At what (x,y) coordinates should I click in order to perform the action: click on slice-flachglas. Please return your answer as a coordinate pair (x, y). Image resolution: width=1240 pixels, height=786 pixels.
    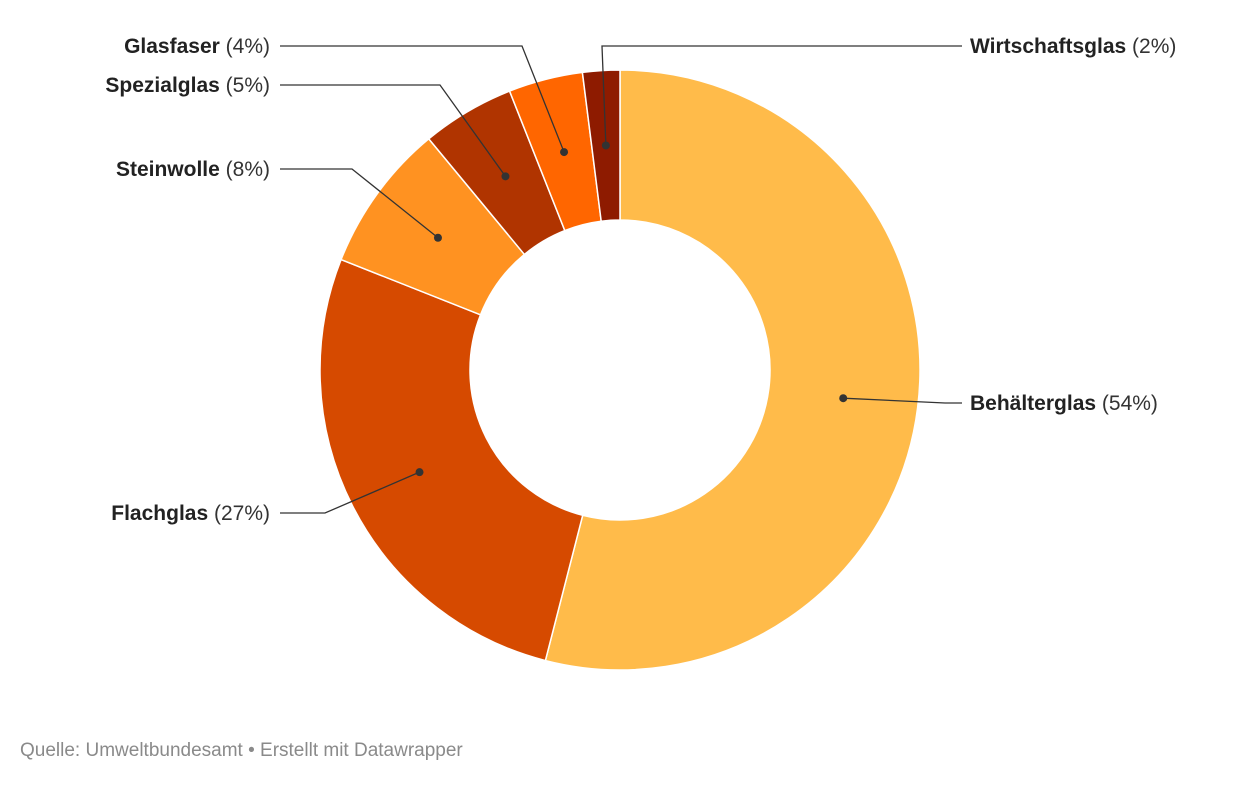
    Looking at the image, I should click on (451, 460).